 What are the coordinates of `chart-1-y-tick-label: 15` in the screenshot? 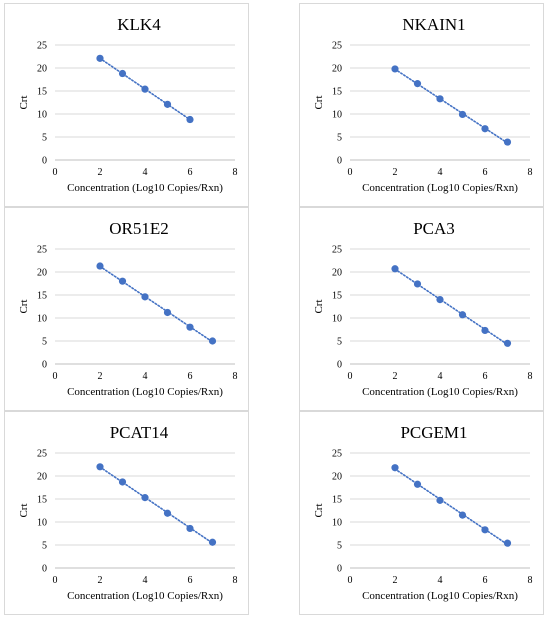 It's located at (337, 92).